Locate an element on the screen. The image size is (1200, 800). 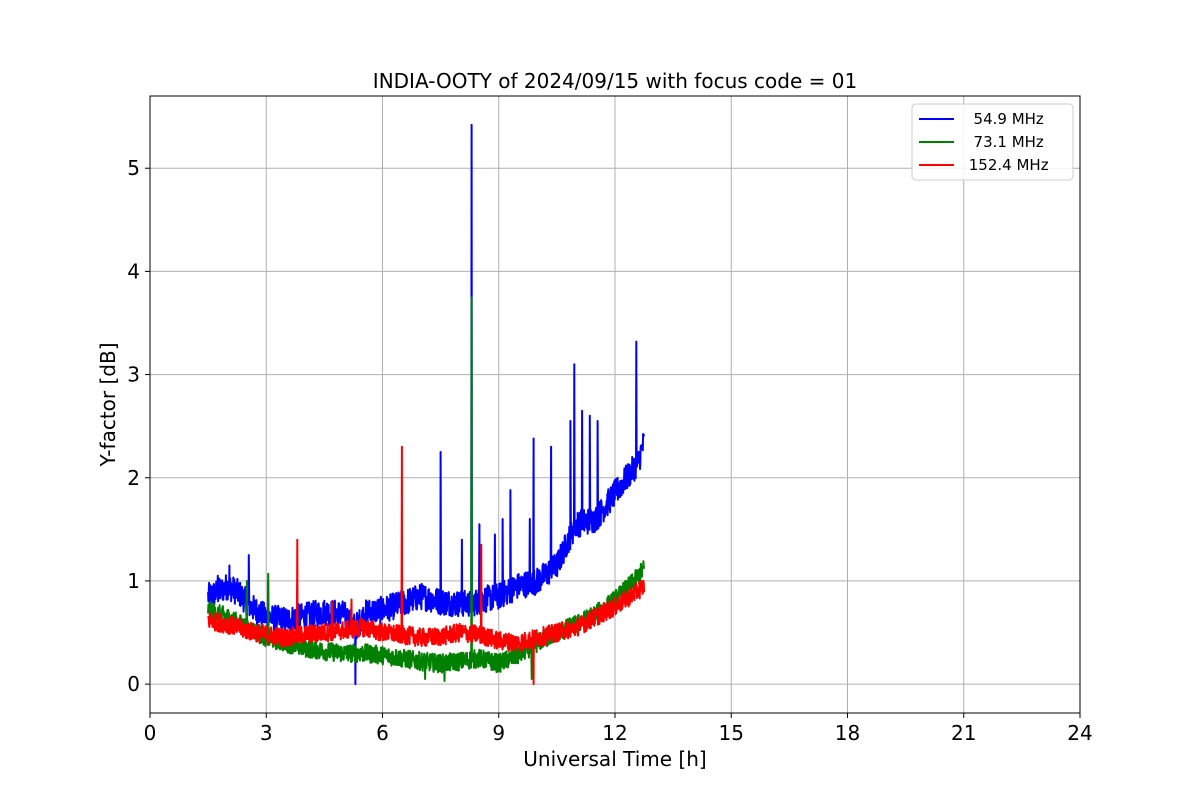
x-tick-label: 6 is located at coordinates (382, 733).